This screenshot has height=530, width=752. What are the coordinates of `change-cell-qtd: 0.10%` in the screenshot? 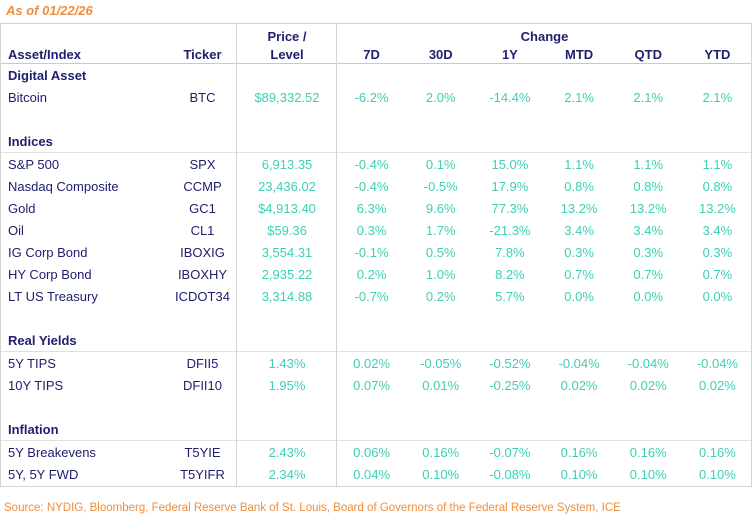 It's located at (648, 474).